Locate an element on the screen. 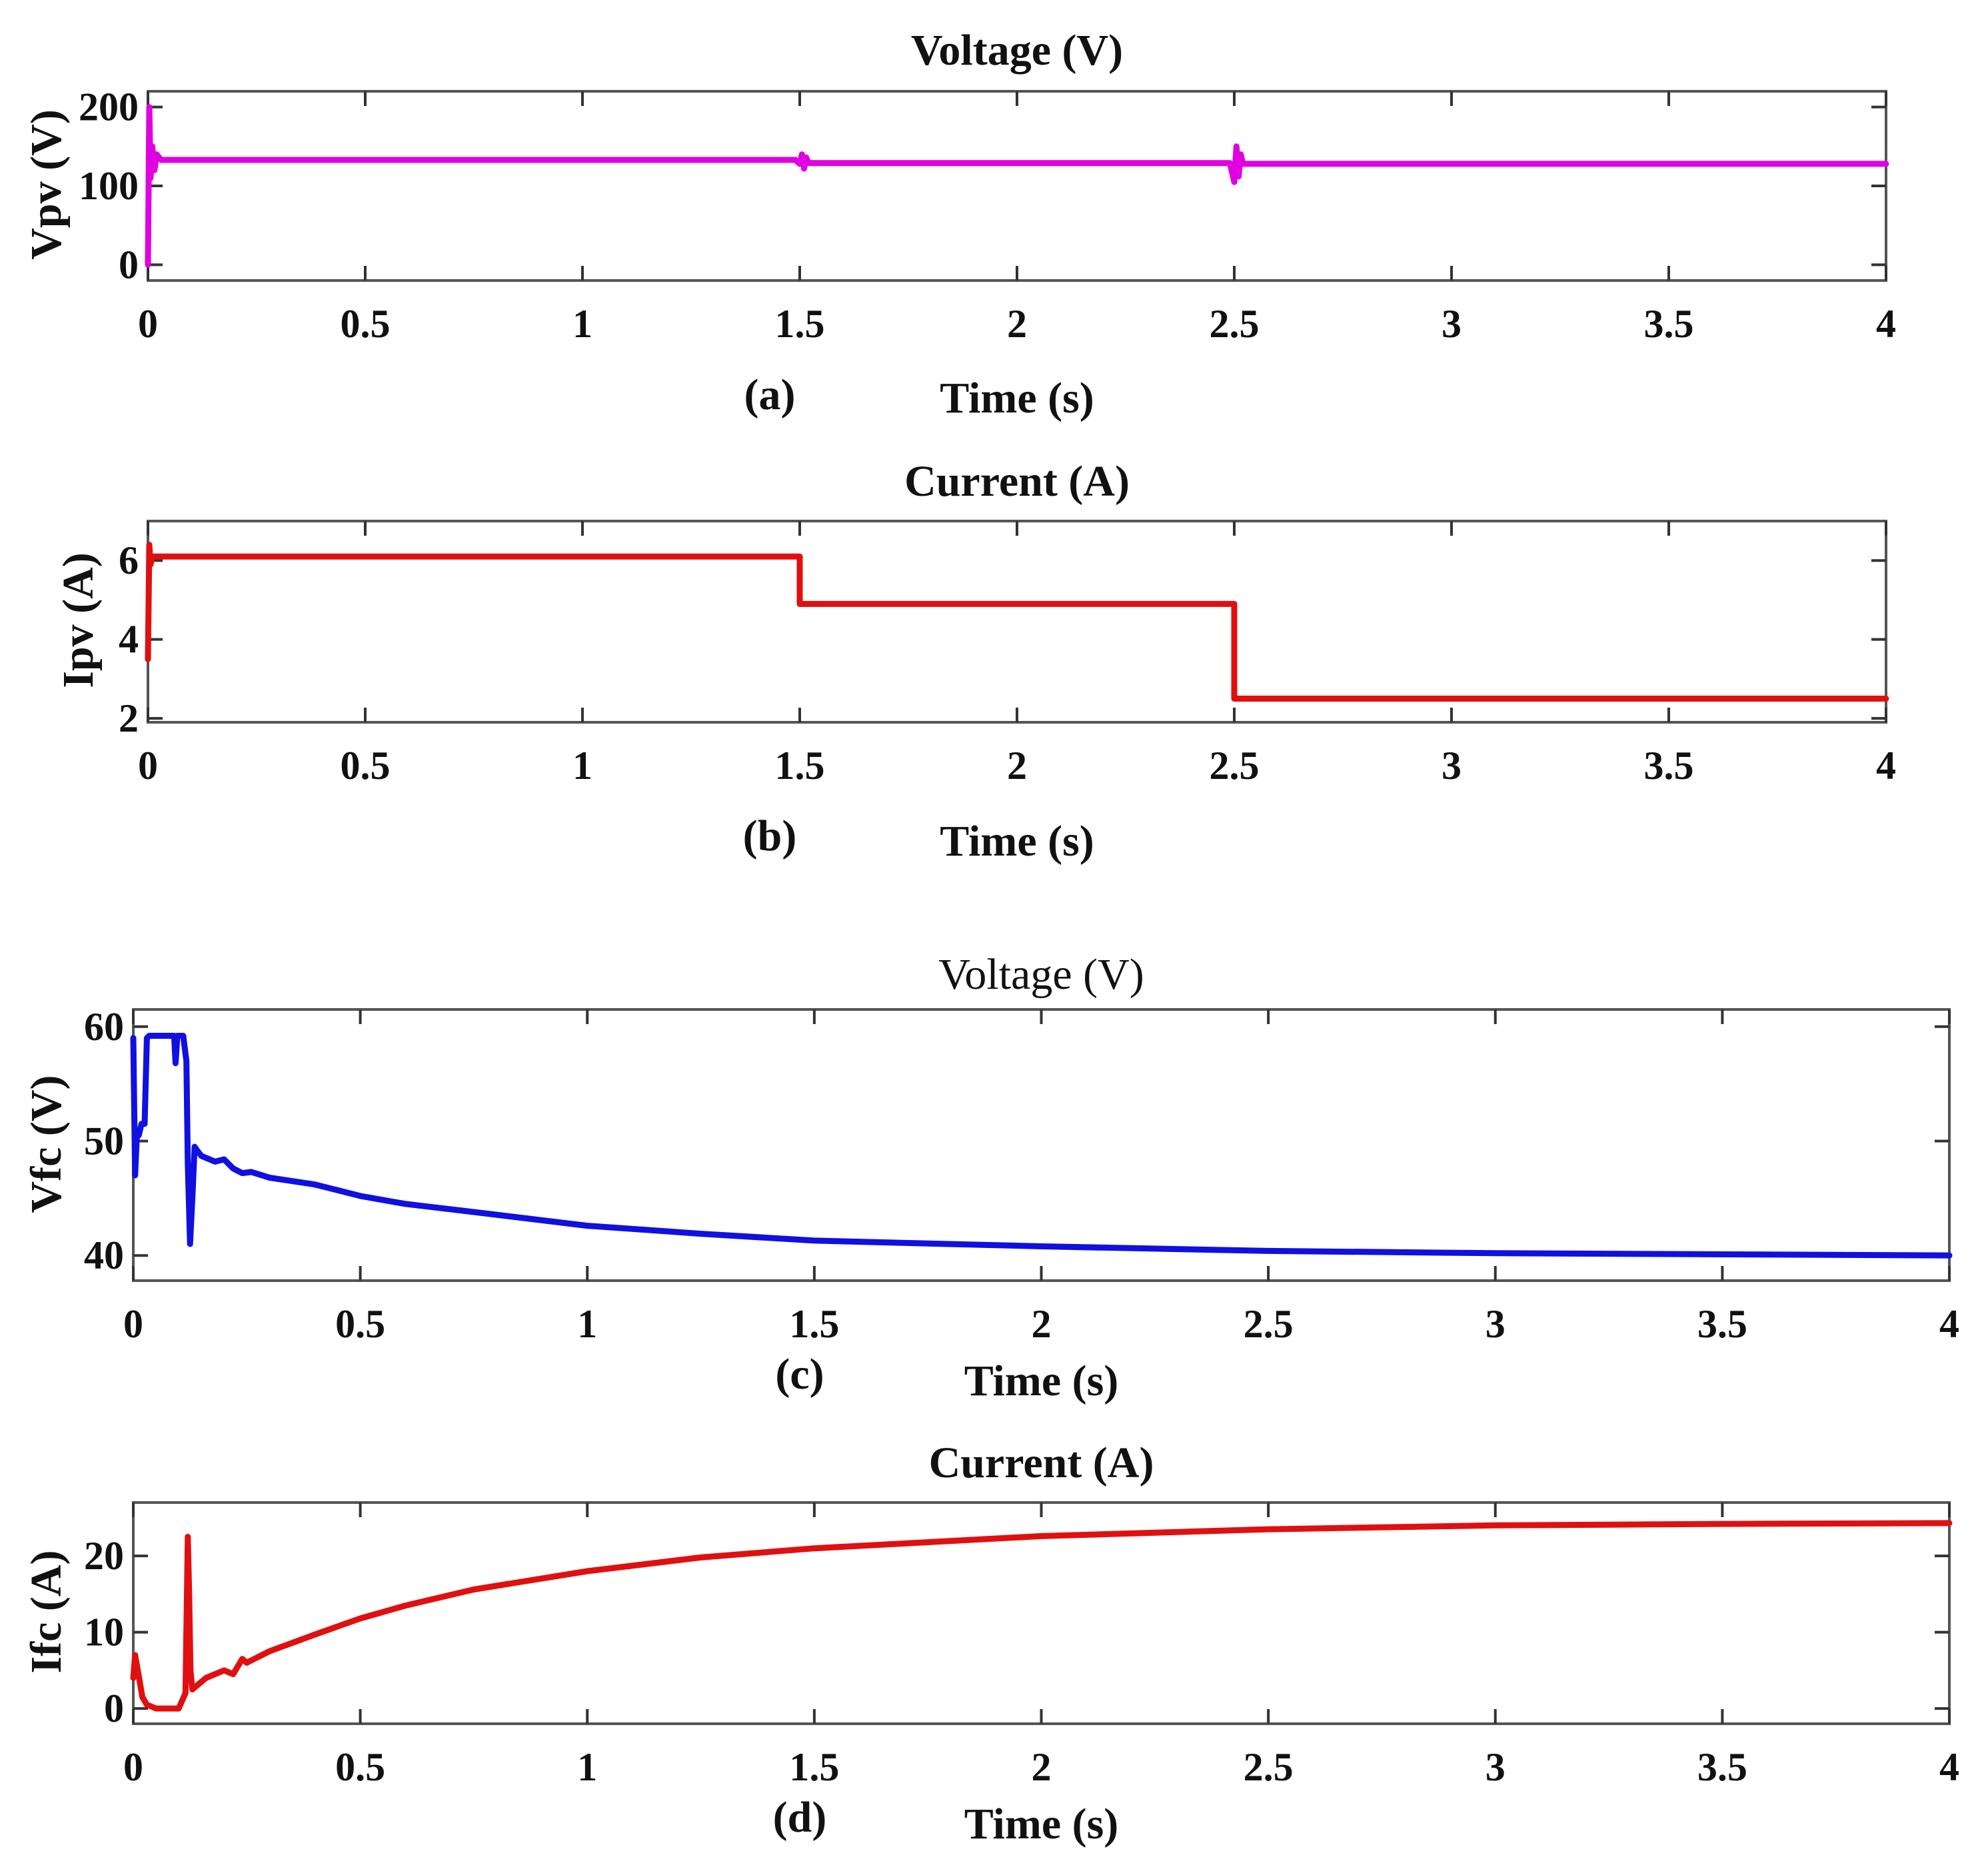 The width and height of the screenshot is (1988, 1871). chart-panel-a: 0 0.5 1 1.5 2 2.5 3 3.5 4 0 100 200 is located at coordinates (987, 216).